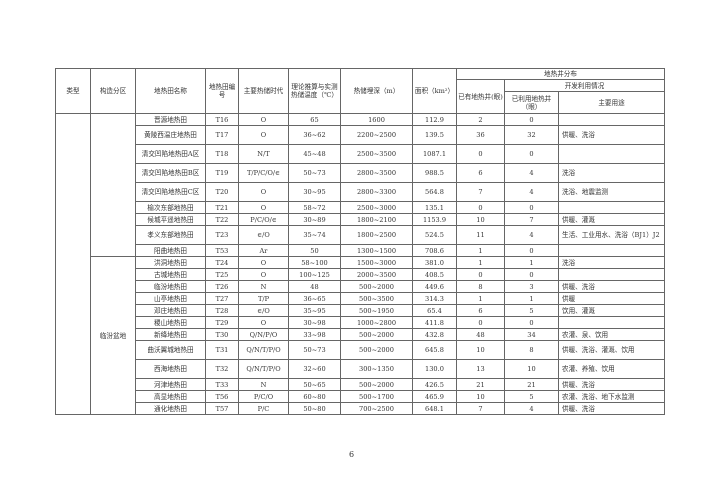 The height and width of the screenshot is (500, 707). What do you see at coordinates (480, 334) in the screenshot?
I see `existing-cell: 48` at bounding box center [480, 334].